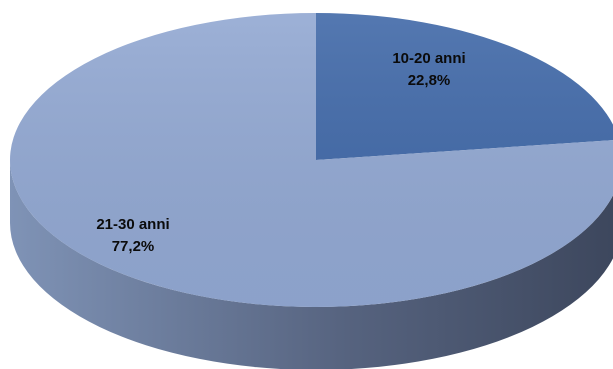  Describe the element at coordinates (133, 246) in the screenshot. I see `slice-percentage: 77,2%` at that location.